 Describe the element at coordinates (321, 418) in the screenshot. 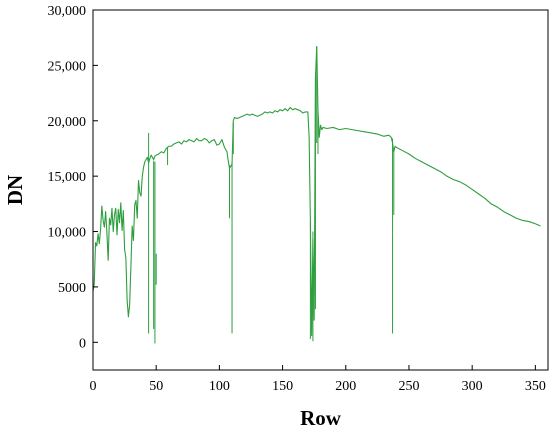

I see `x-axis-title: Row` at that location.